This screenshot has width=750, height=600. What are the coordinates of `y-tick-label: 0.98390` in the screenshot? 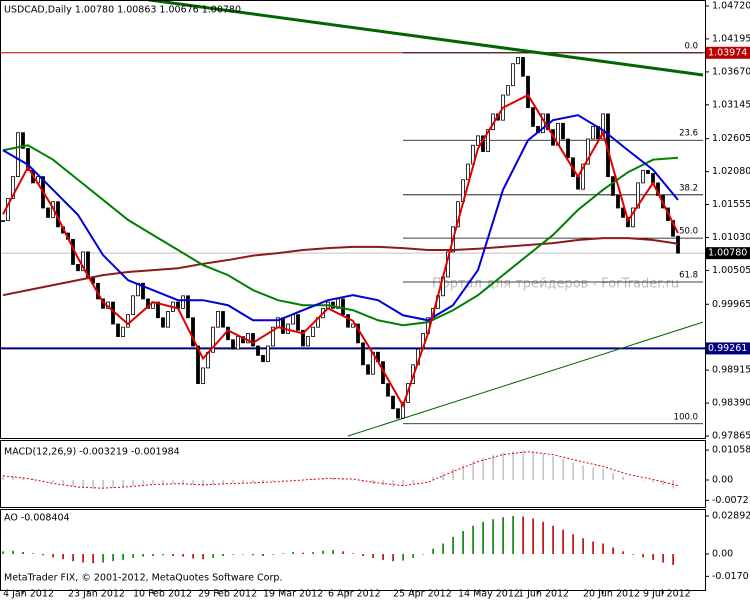 It's located at (731, 403).